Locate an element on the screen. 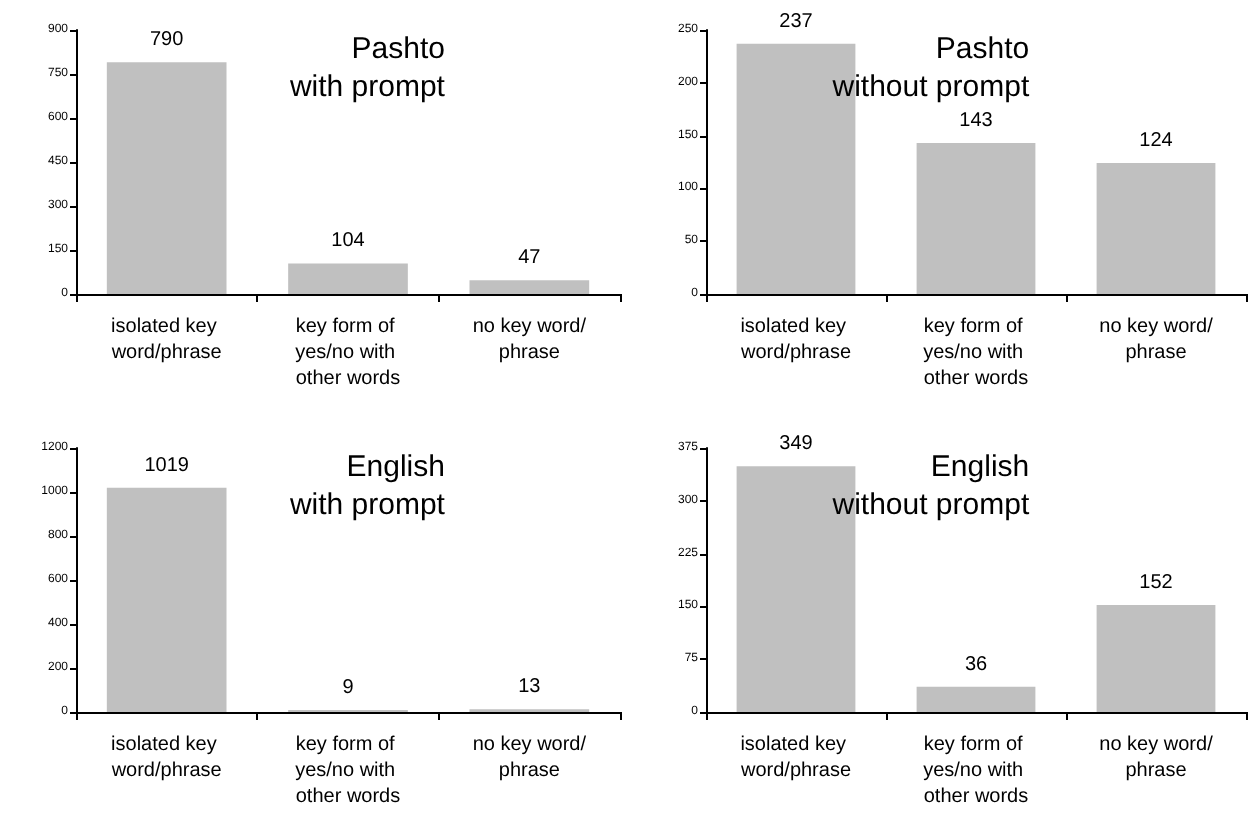  data-label: 104 is located at coordinates (348, 241).